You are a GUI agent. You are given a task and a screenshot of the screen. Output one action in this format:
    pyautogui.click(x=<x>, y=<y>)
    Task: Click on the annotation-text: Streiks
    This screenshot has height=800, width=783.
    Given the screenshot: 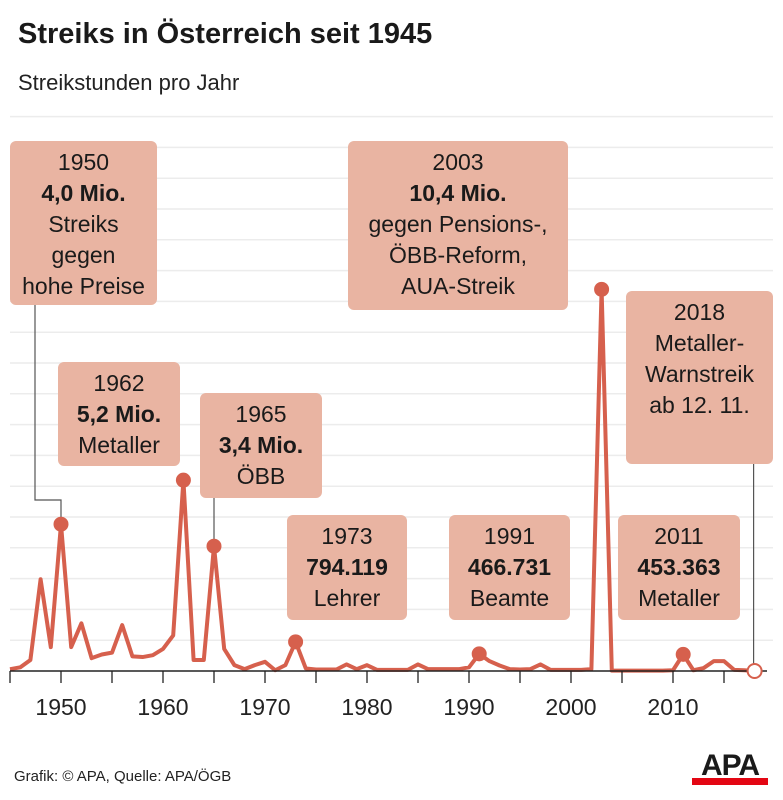 What is the action you would take?
    pyautogui.click(x=83, y=224)
    